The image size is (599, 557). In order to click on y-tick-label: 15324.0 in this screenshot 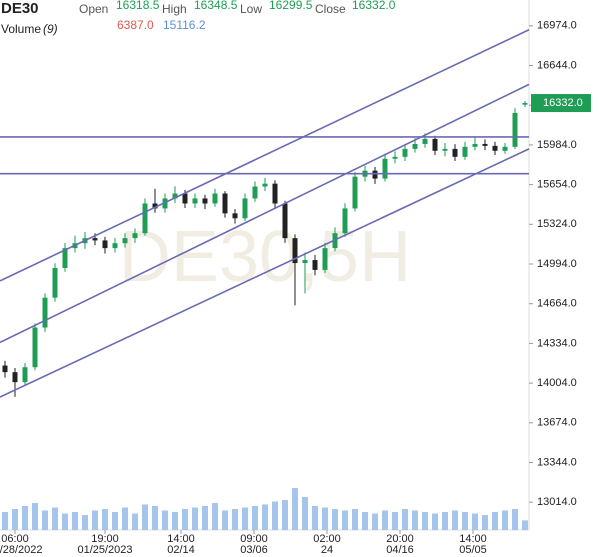, I will do `click(557, 224)`.